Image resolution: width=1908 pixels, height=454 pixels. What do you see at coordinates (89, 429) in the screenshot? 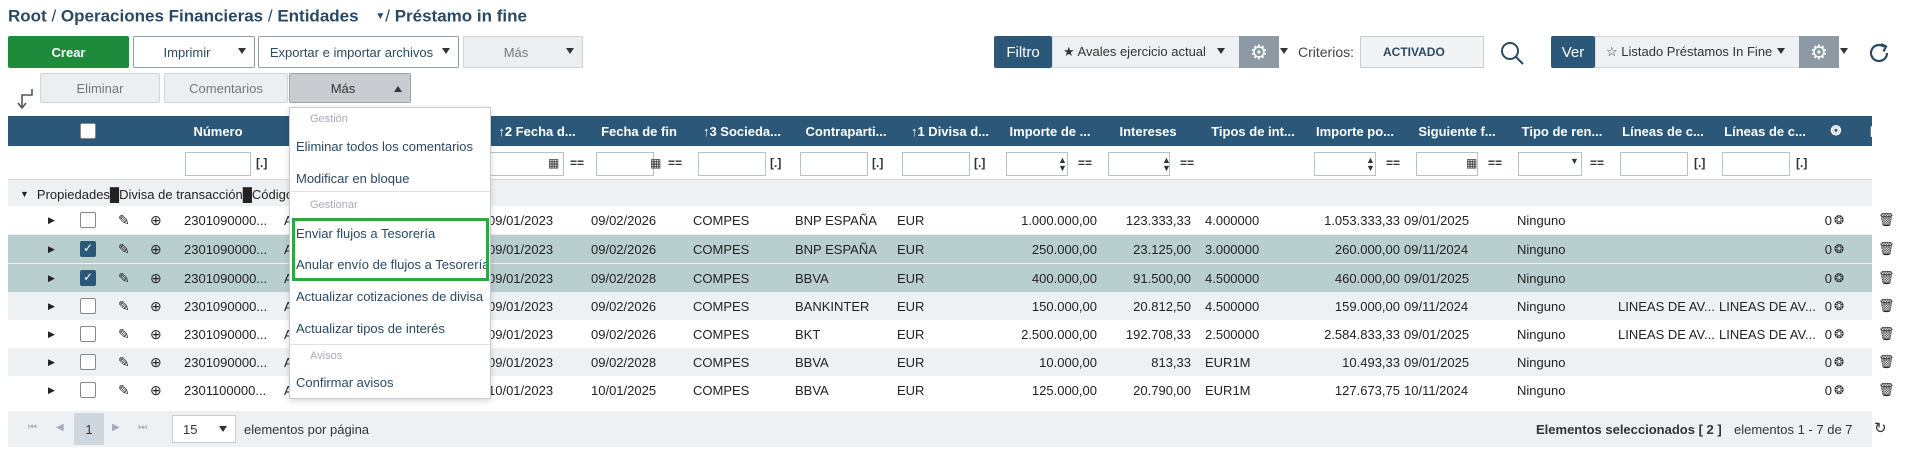
I see `current-page: 1` at bounding box center [89, 429].